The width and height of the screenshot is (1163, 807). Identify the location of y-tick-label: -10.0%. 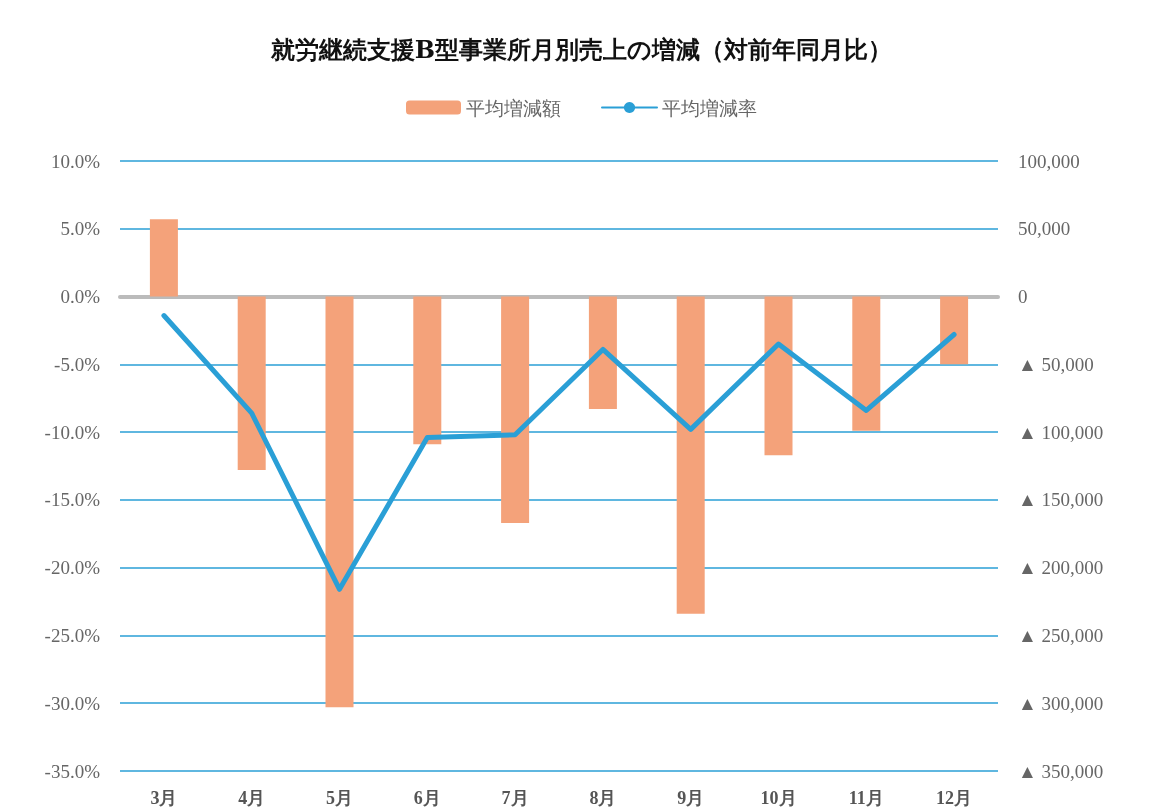
(72, 432).